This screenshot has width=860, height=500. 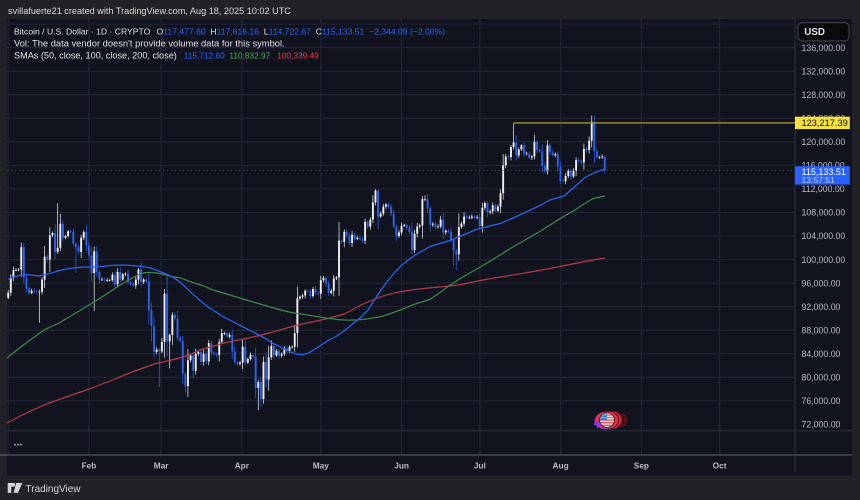 I want to click on svg-text: Aug, so click(x=561, y=465).